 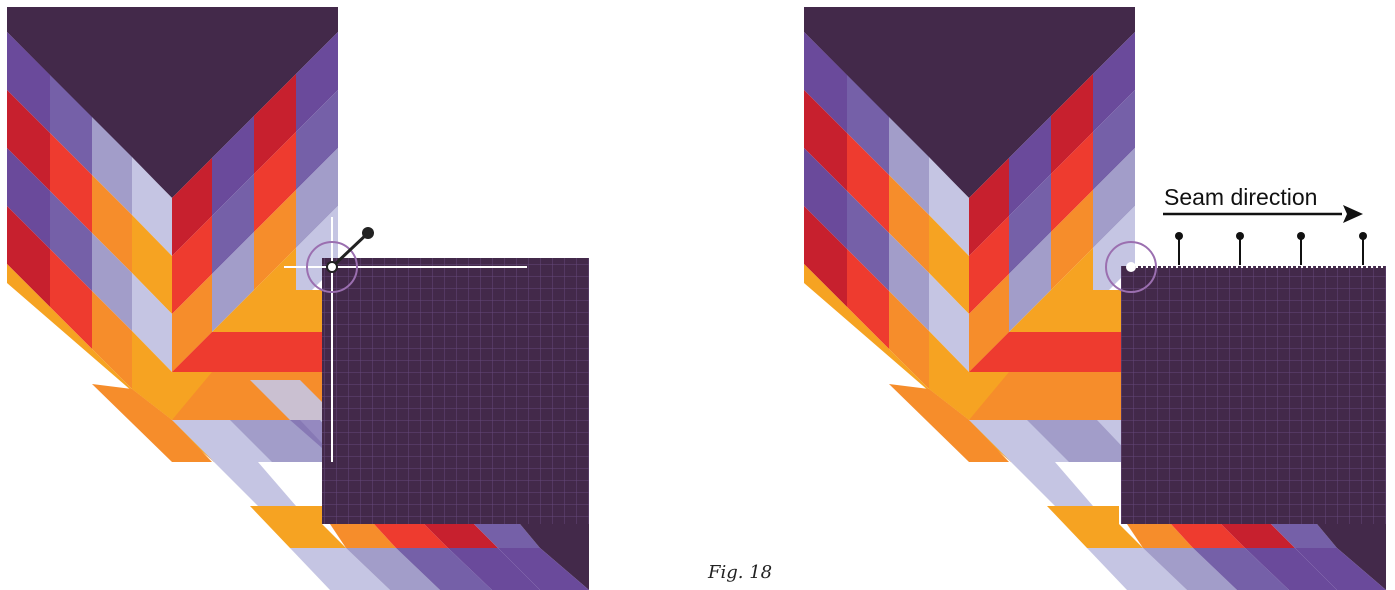 What do you see at coordinates (1240, 197) in the screenshot?
I see `seam-direction-label: Seam direction` at bounding box center [1240, 197].